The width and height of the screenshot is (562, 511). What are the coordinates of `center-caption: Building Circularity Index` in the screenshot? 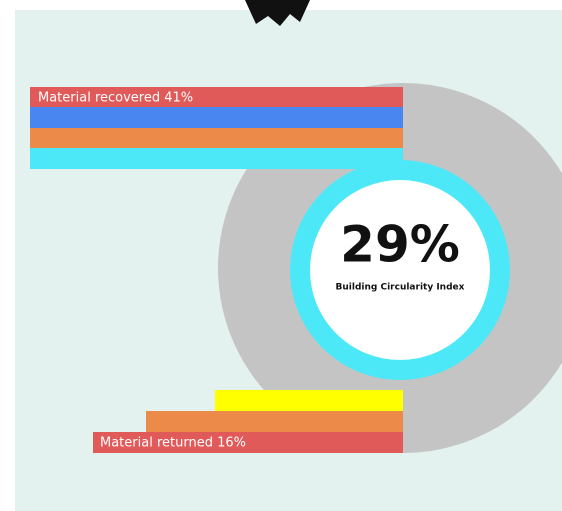 It's located at (400, 288).